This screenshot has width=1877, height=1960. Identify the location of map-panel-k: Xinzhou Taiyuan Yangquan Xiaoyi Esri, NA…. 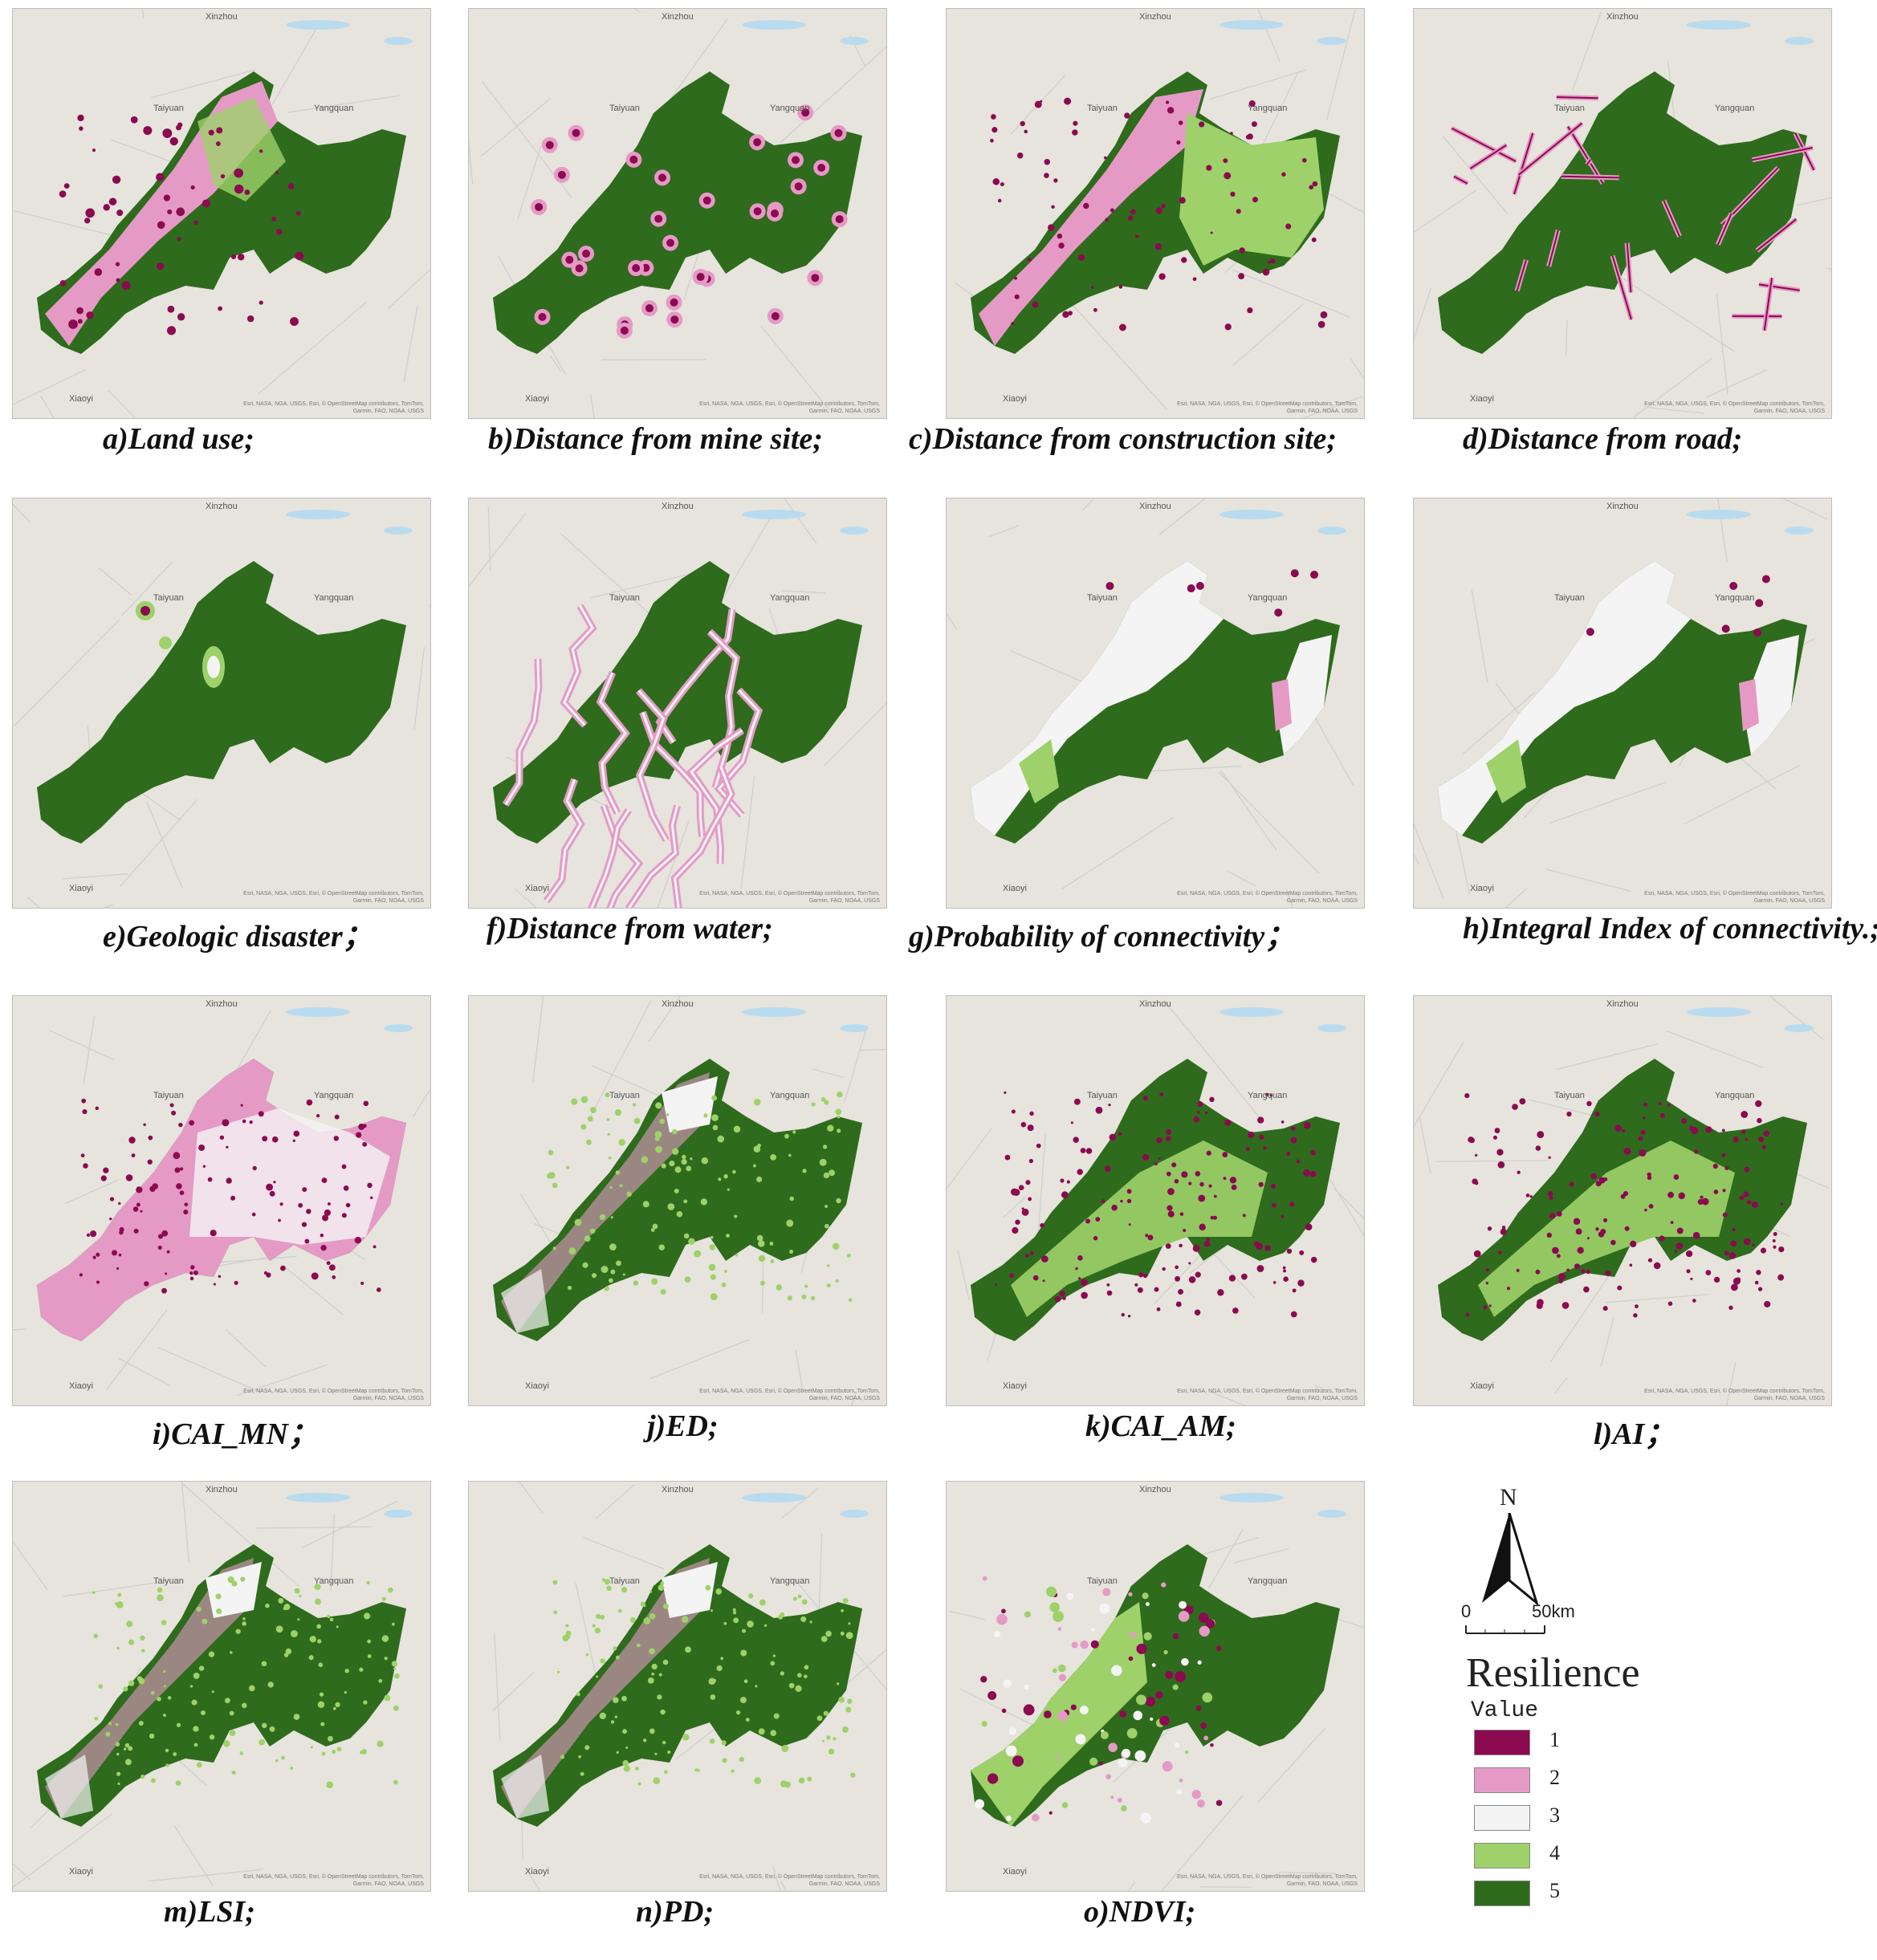
(1156, 1200).